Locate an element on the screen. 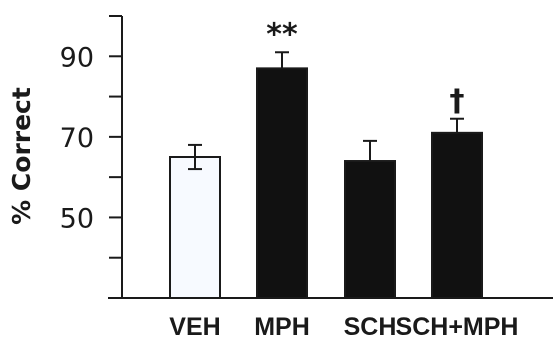 This screenshot has height=339, width=553. y-tick-label: 90 is located at coordinates (77, 57).